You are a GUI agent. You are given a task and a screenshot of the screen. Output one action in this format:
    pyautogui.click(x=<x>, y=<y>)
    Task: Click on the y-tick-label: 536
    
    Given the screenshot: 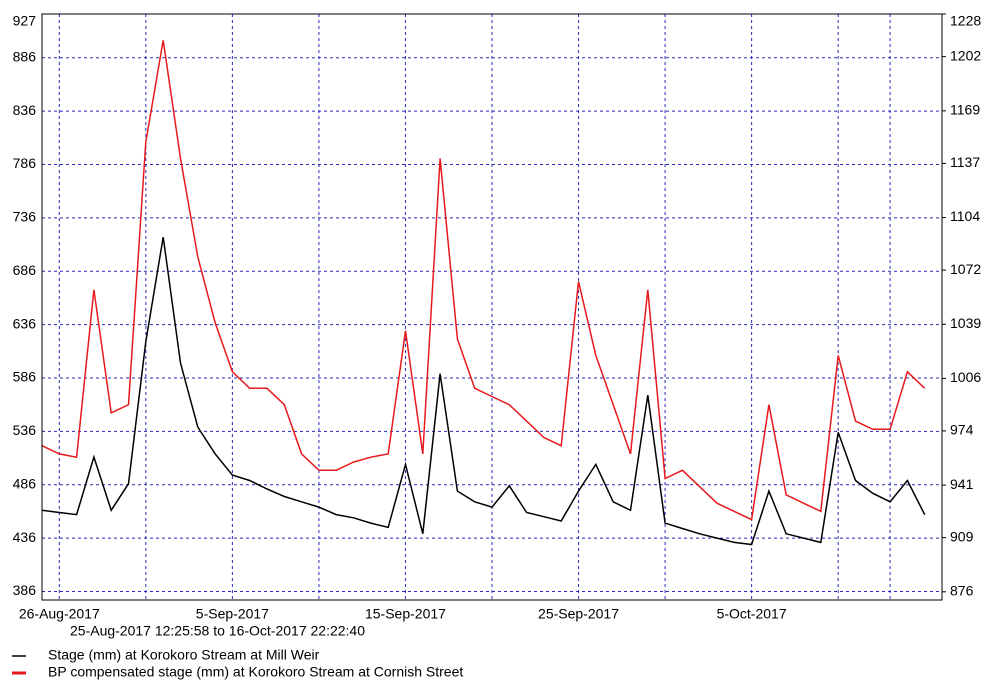 What is the action you would take?
    pyautogui.click(x=25, y=430)
    